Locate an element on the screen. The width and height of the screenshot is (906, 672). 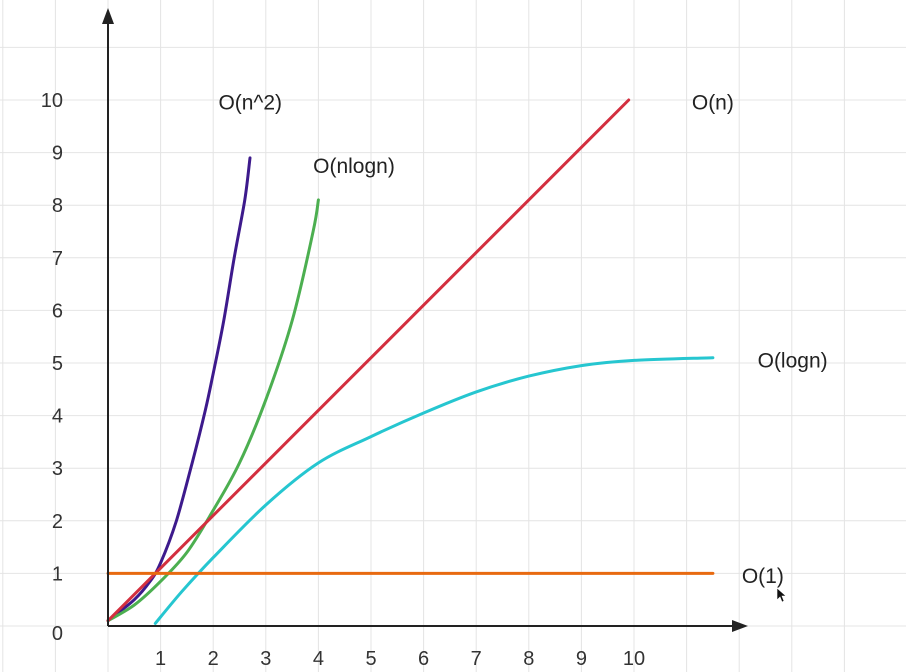
x-axis-arrow-icon is located at coordinates (740, 626).